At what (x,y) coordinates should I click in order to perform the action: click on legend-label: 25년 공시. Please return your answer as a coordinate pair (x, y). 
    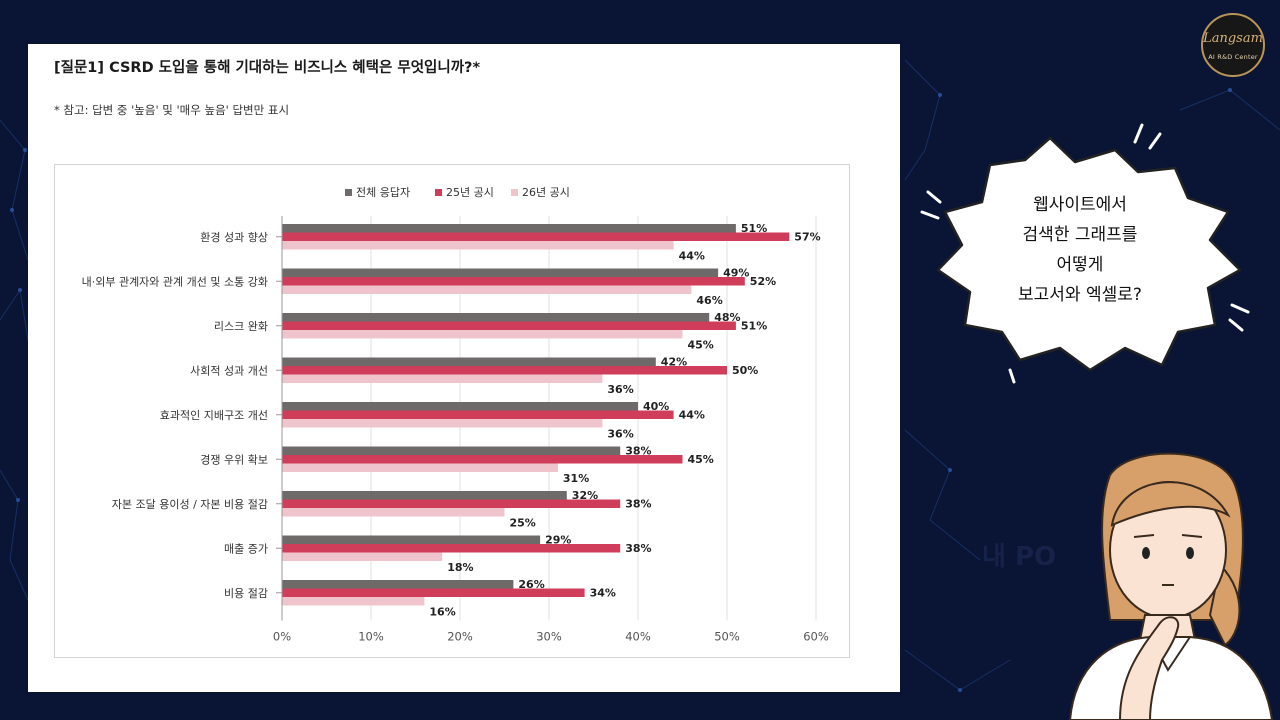
    Looking at the image, I should click on (470, 192).